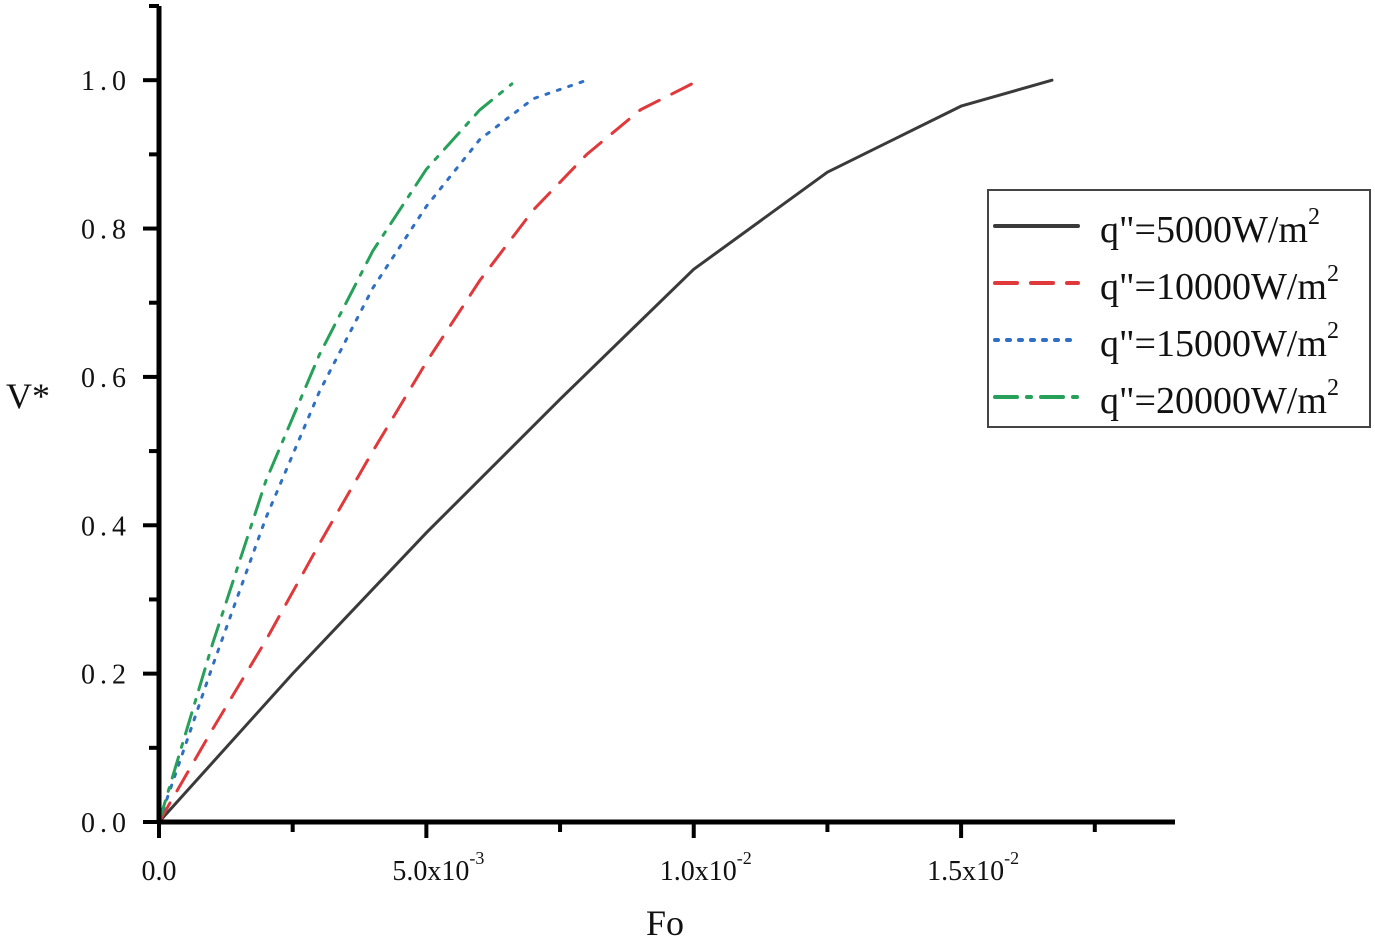 This screenshot has width=1375, height=942. I want to click on legend-label-text: q"=5000W/m, so click(1204, 230).